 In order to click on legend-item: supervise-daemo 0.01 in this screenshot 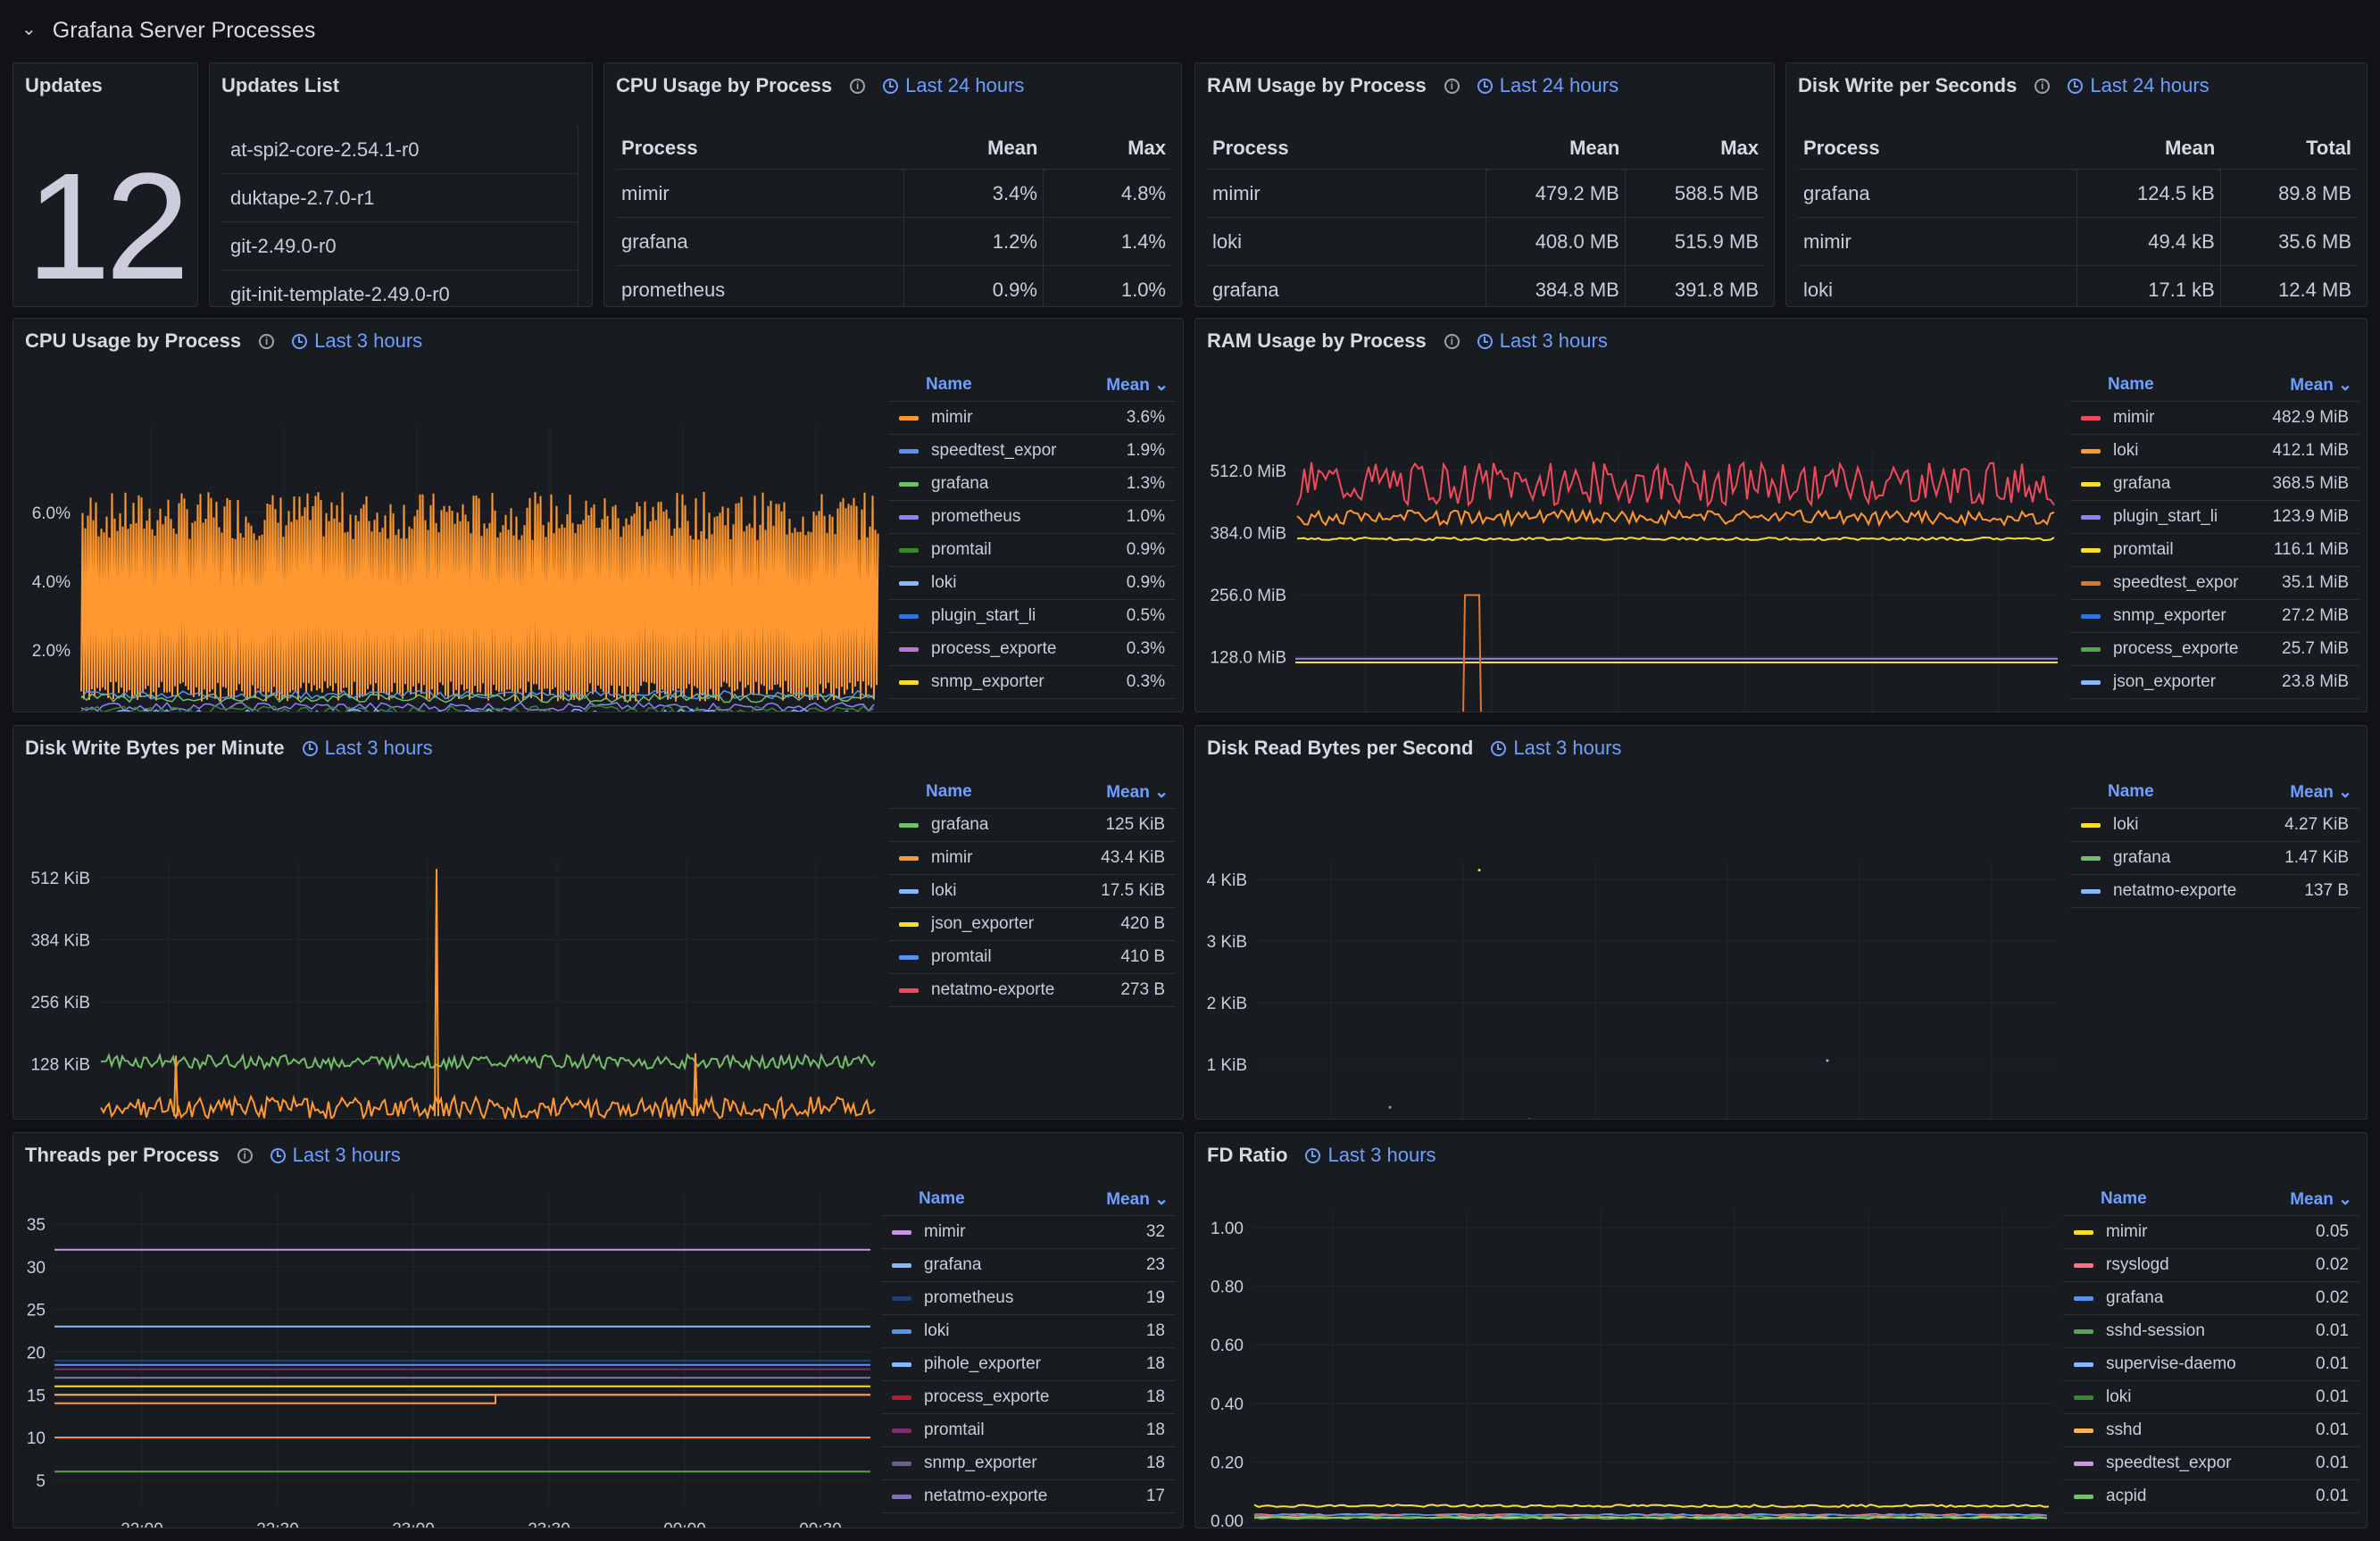, I will do `click(2211, 1364)`.